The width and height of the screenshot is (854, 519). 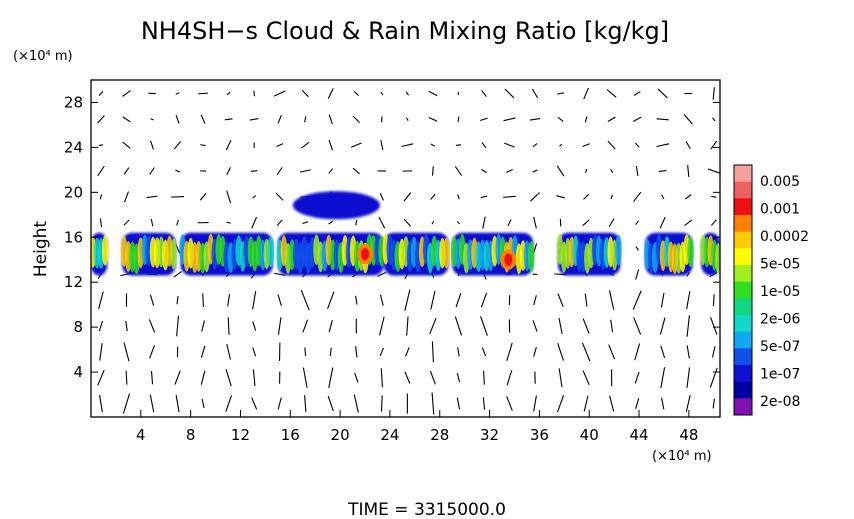 I want to click on time-label: TIME = 3315000.0, so click(x=426, y=509).